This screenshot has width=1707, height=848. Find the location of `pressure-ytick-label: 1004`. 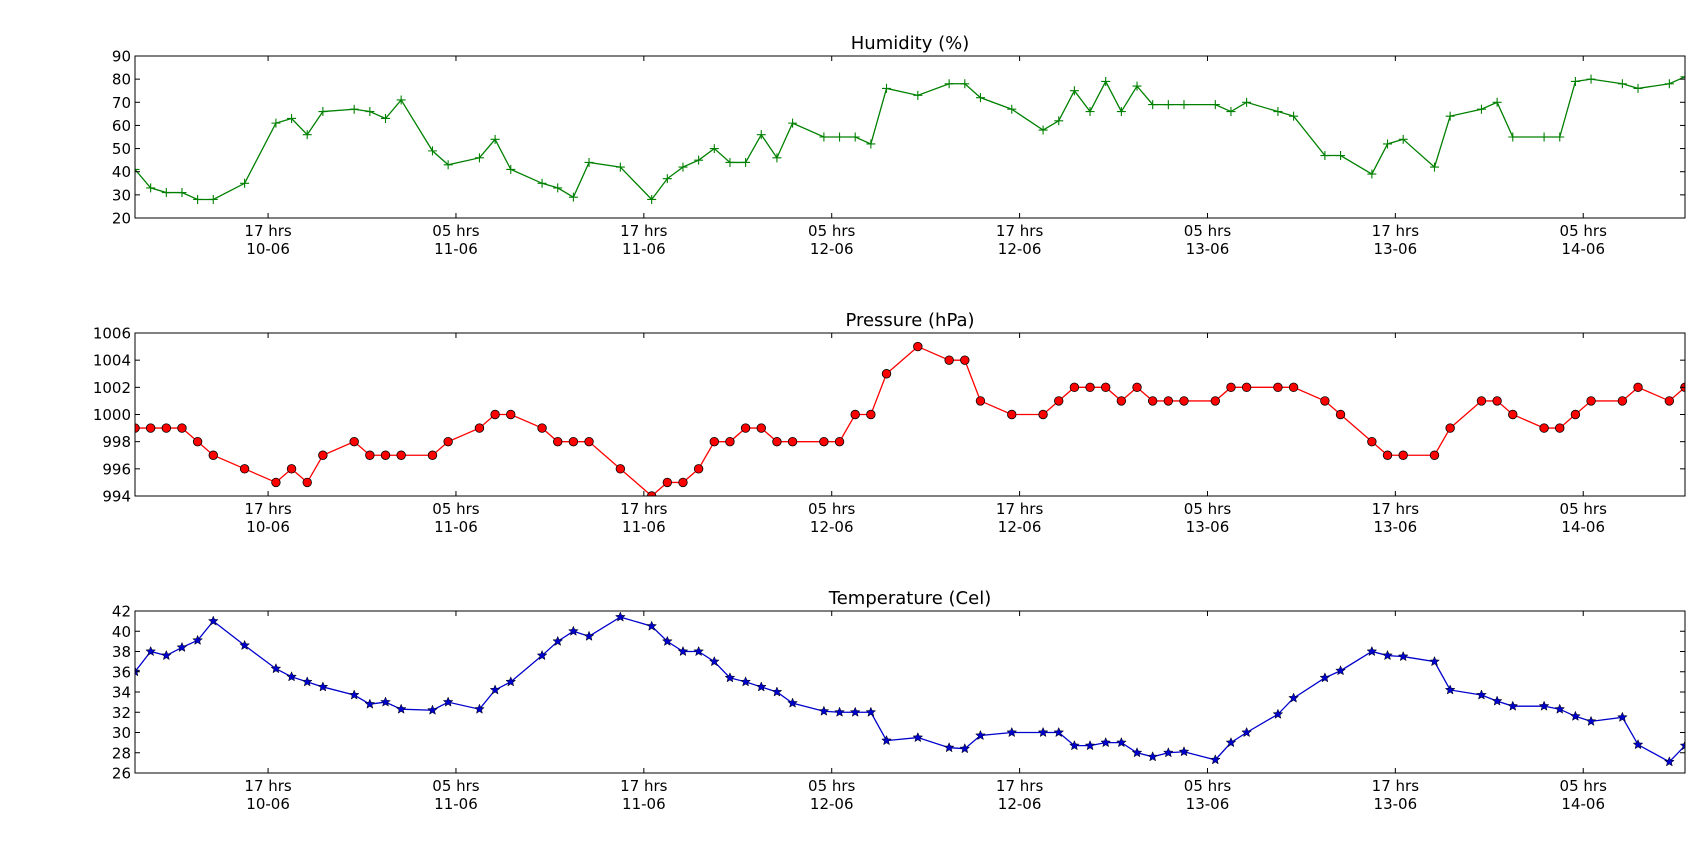

pressure-ytick-label: 1004 is located at coordinates (112, 361).